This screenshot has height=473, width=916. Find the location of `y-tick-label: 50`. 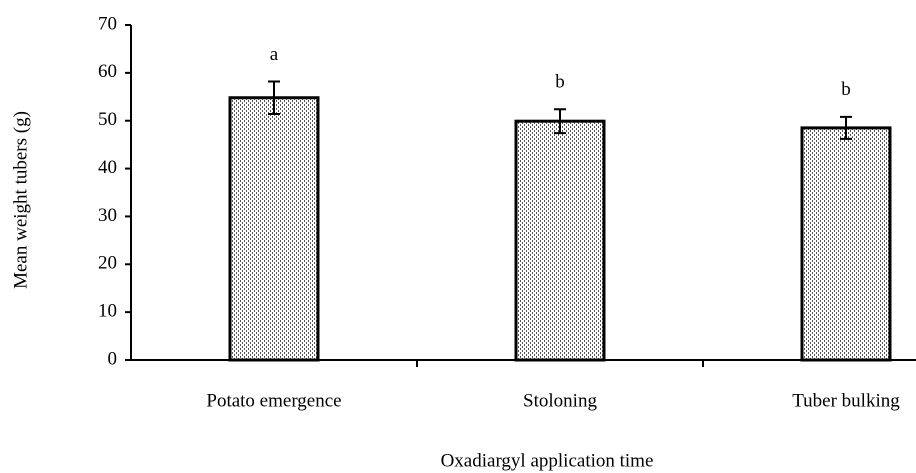

y-tick-label: 50 is located at coordinates (107, 119).